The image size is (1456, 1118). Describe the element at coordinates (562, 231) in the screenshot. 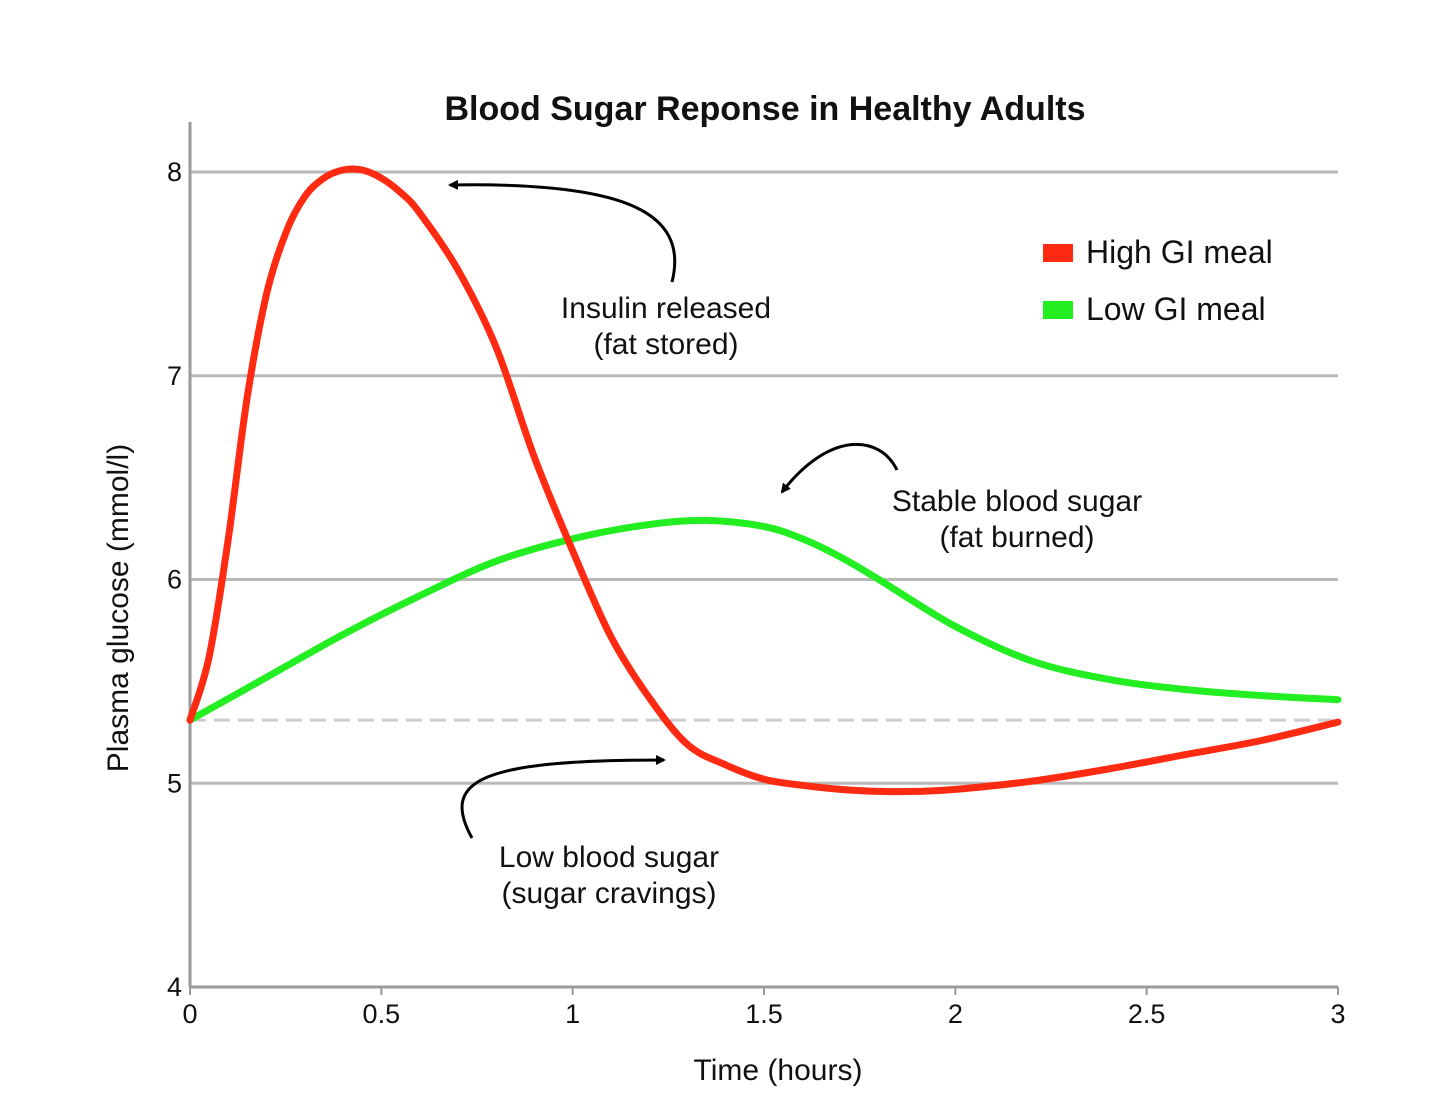

I see `annotation-insulin-arrow` at that location.